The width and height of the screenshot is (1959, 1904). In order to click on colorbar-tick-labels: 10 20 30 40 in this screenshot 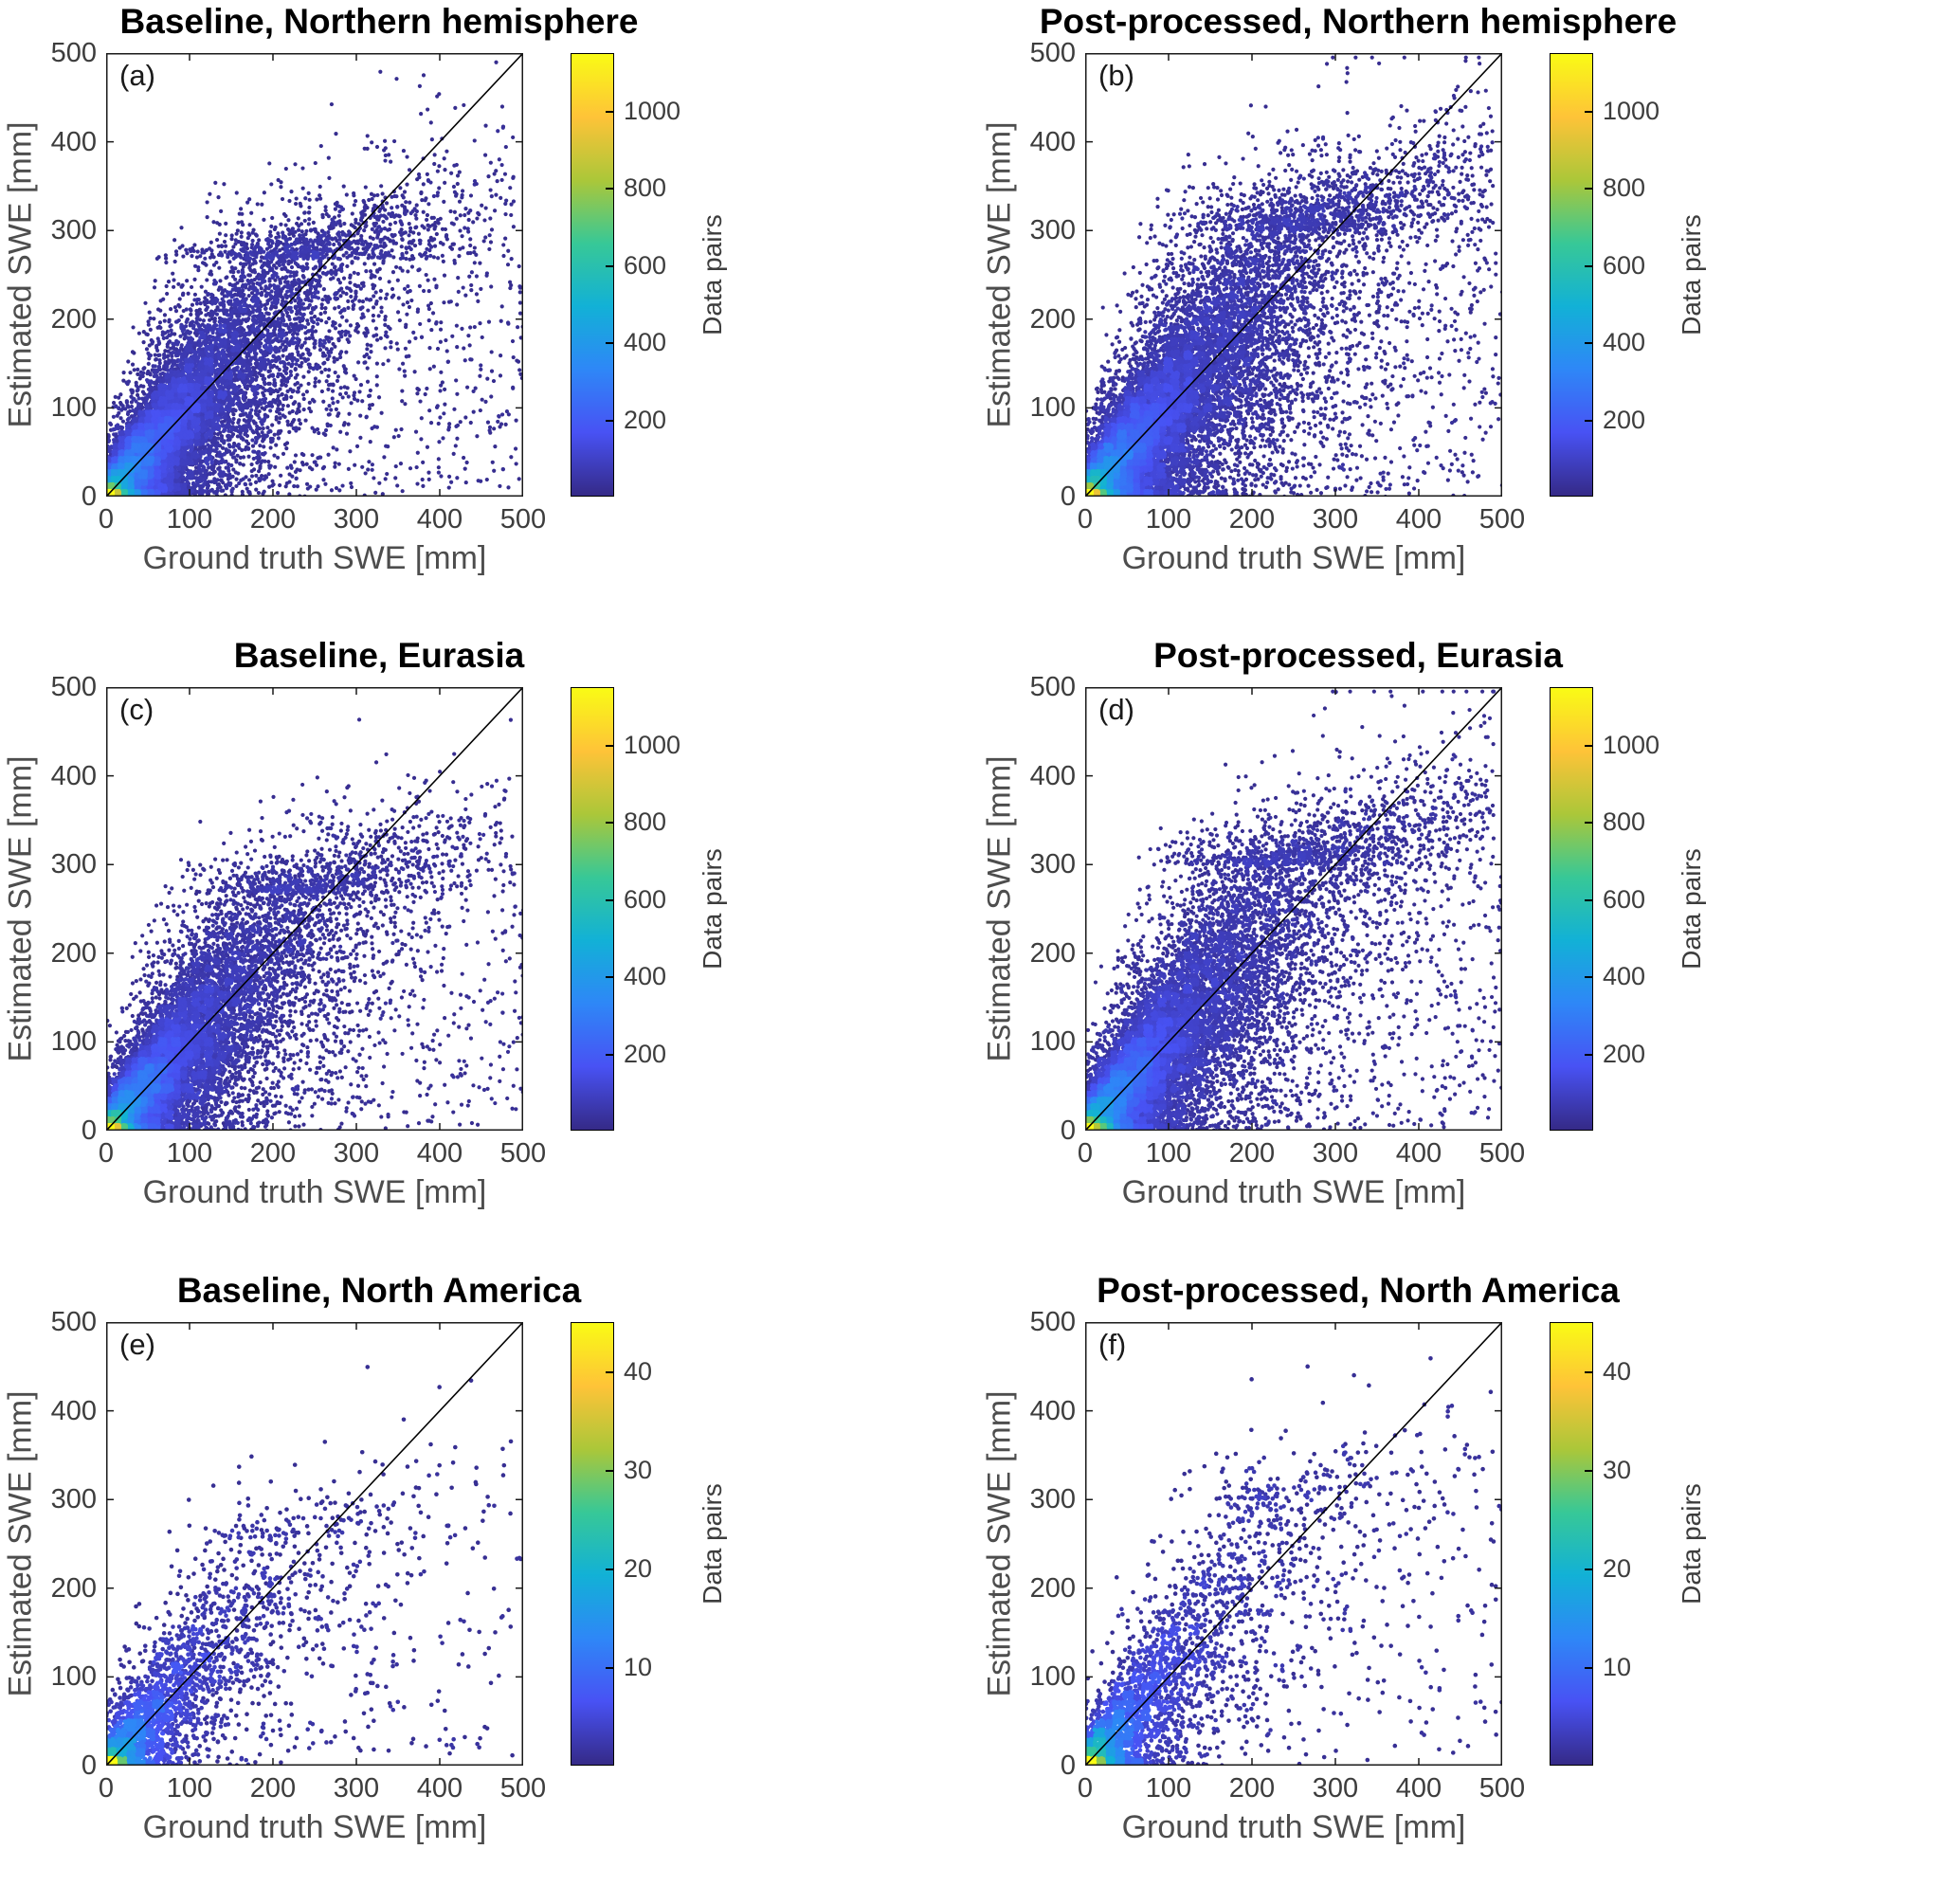, I will do `click(671, 1544)`.